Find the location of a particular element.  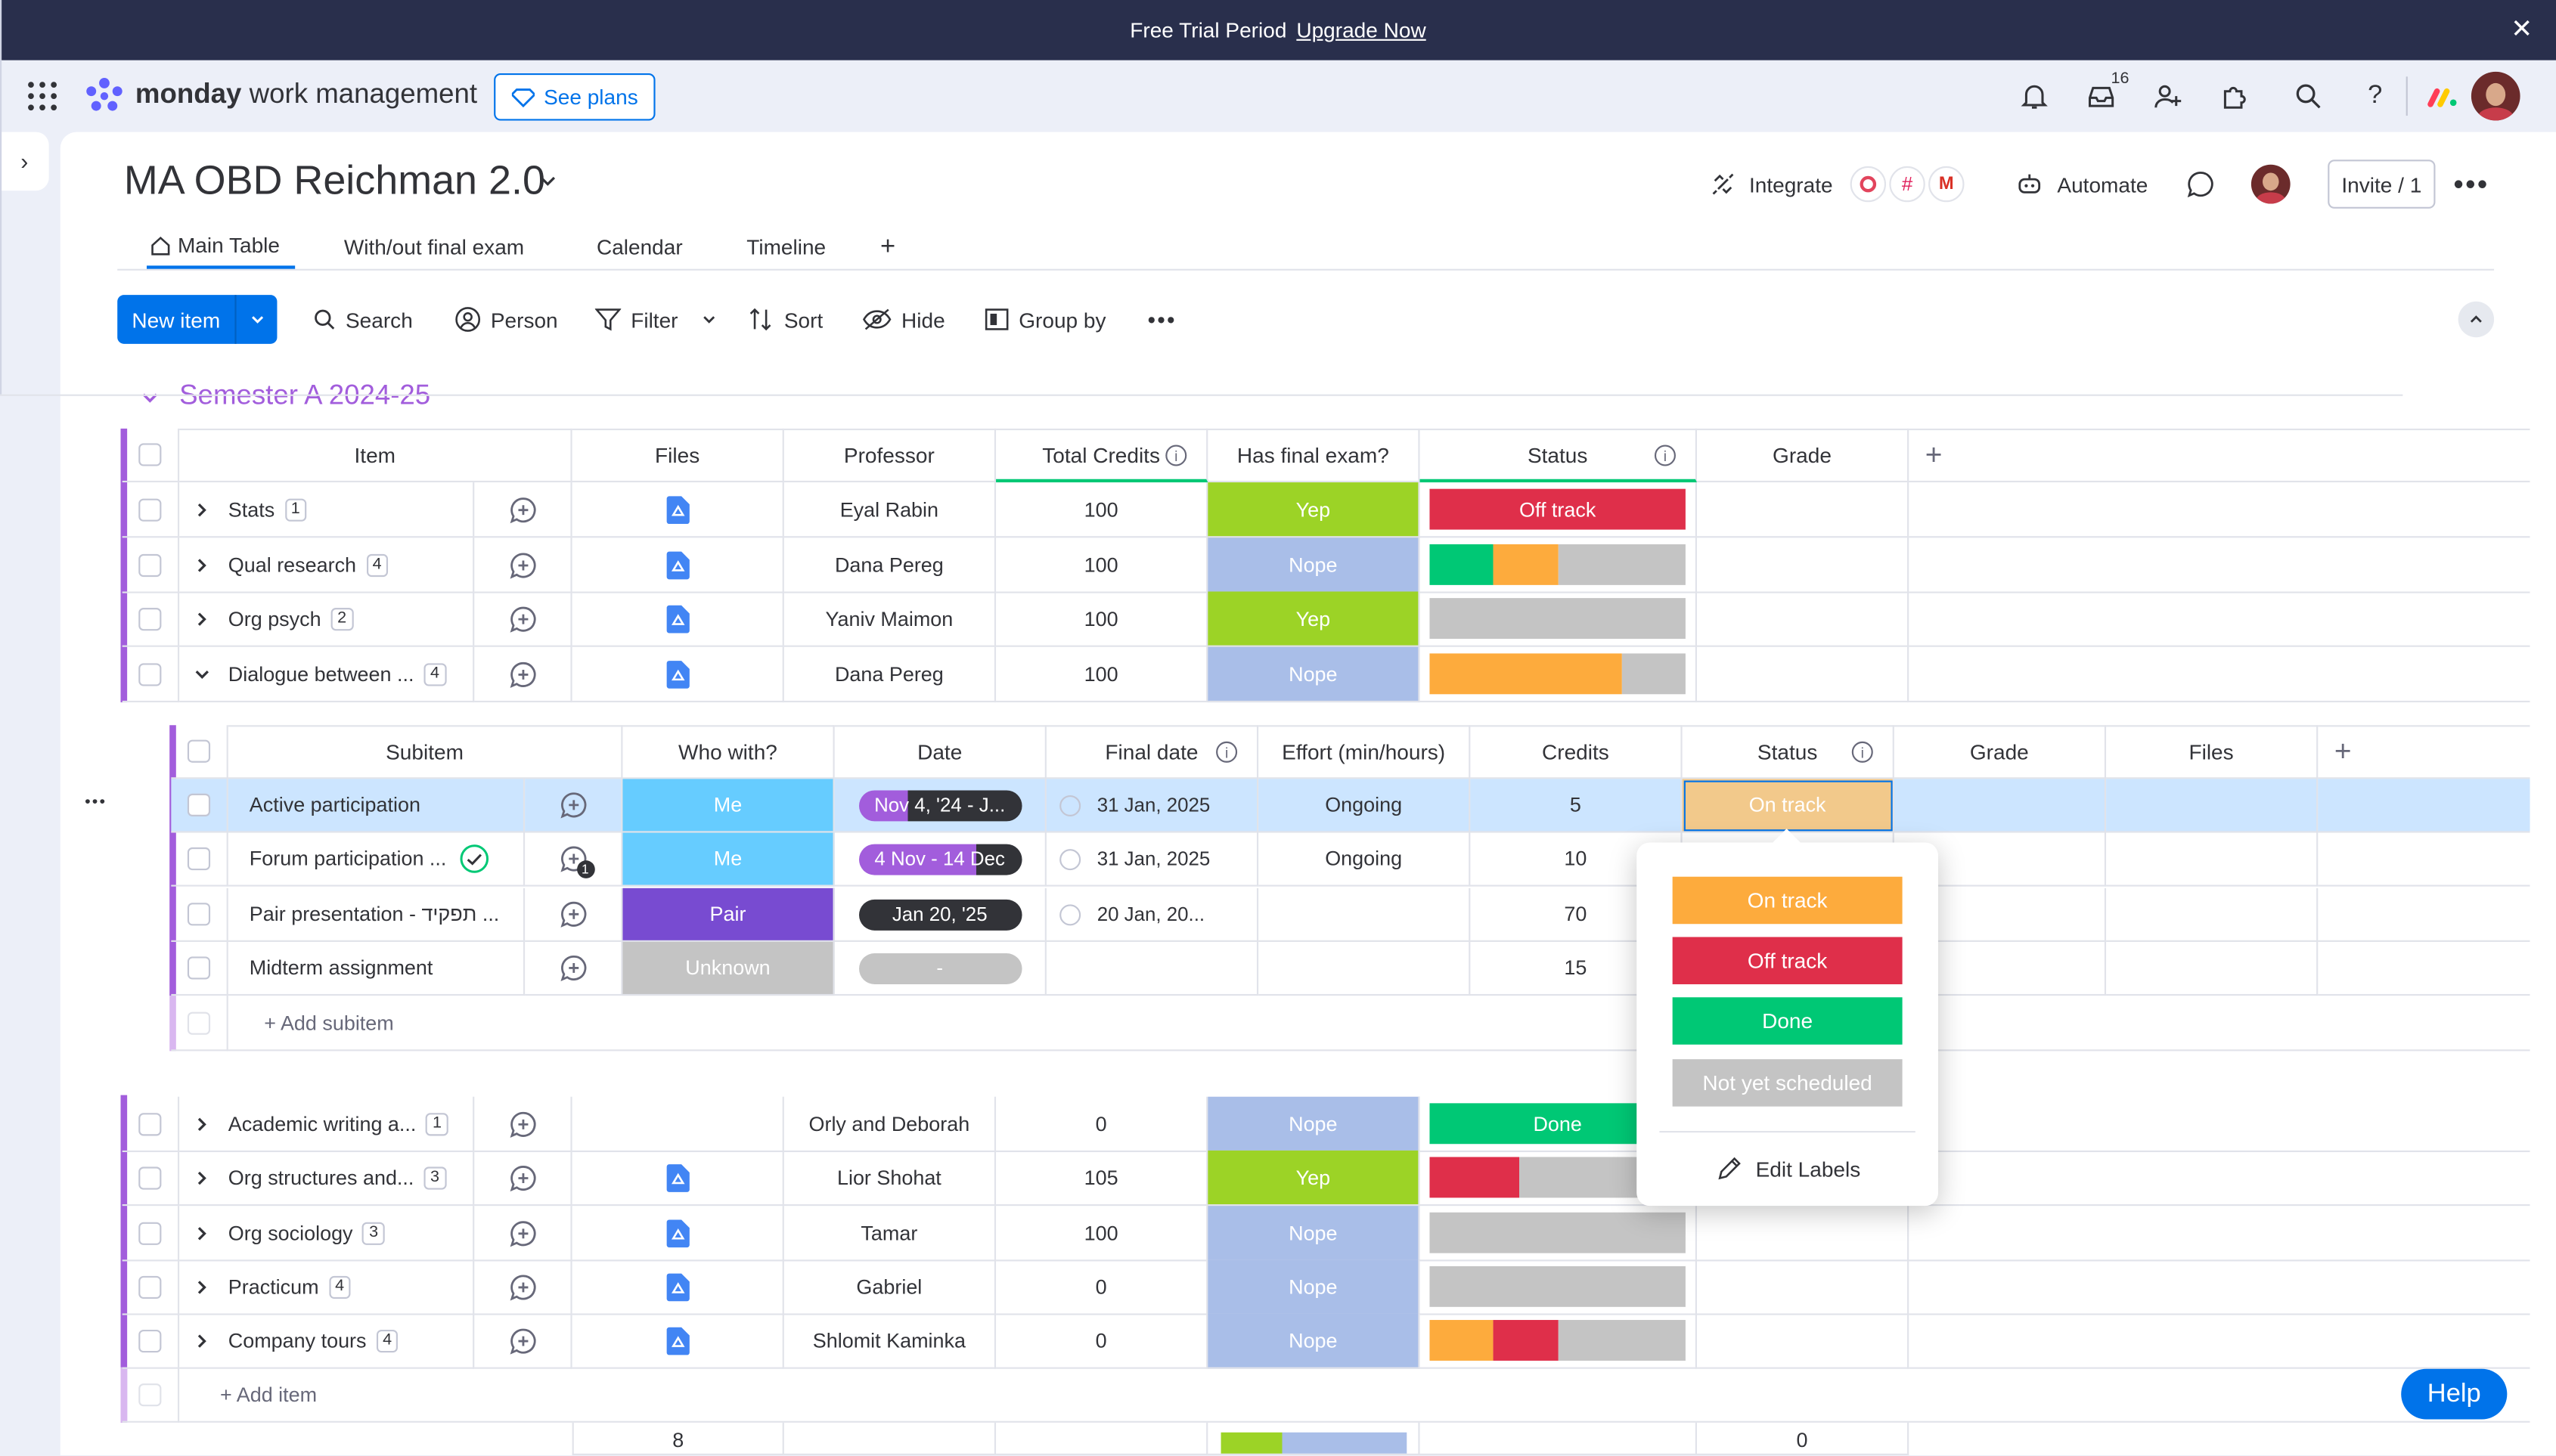

item-name-cell: Org structures and... 3 is located at coordinates (327, 1178).